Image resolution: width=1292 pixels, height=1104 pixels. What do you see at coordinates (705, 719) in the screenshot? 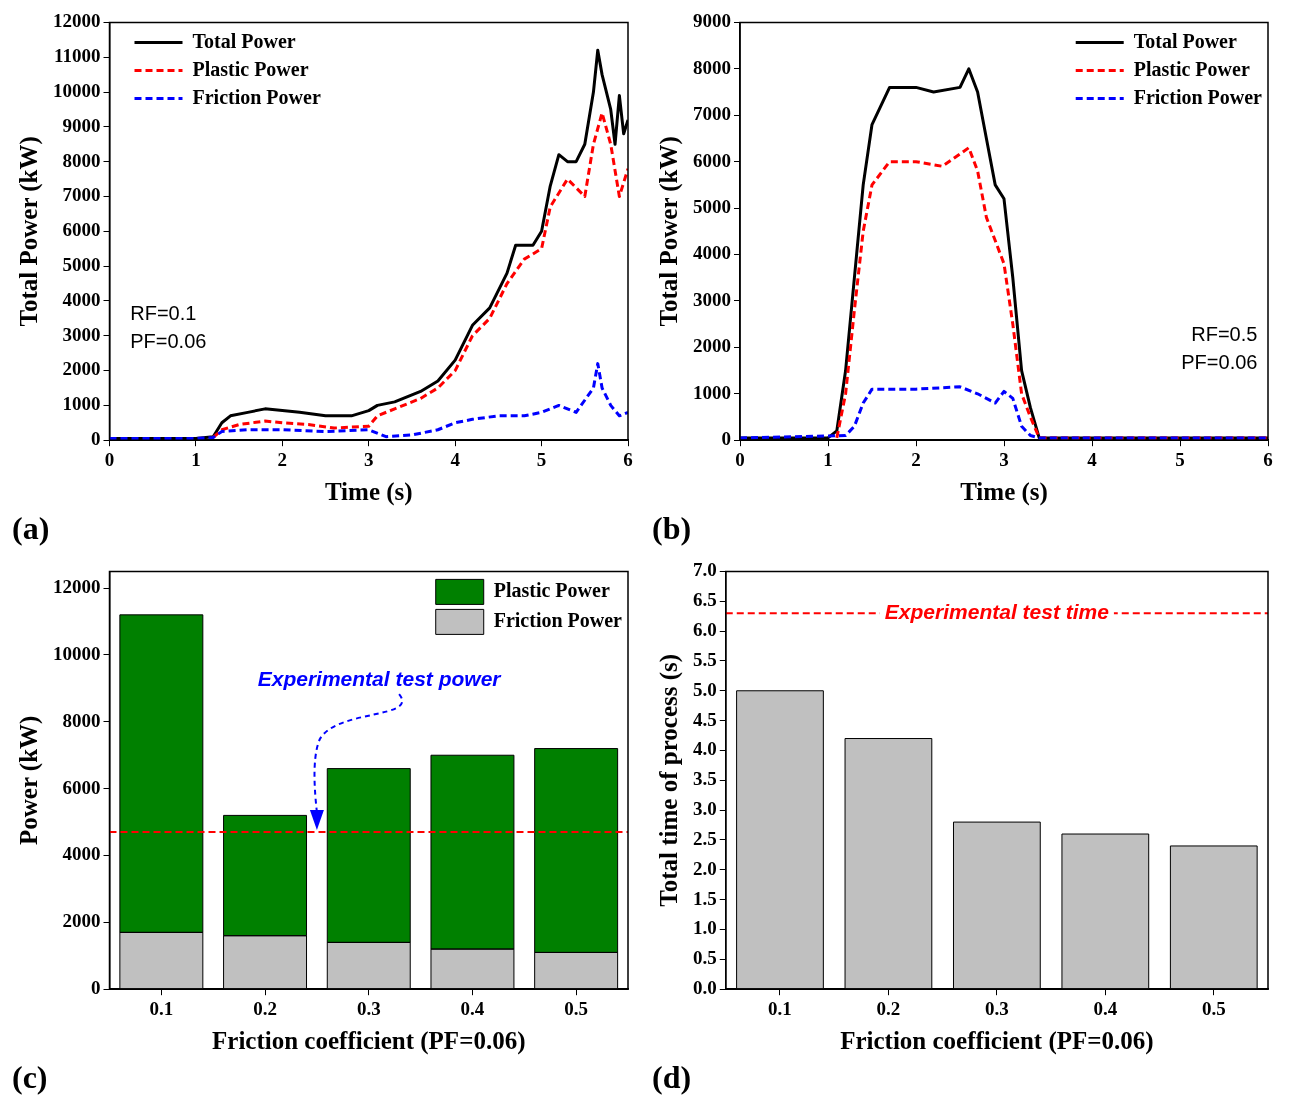
I see `y-tick-label: 4.5` at bounding box center [705, 719].